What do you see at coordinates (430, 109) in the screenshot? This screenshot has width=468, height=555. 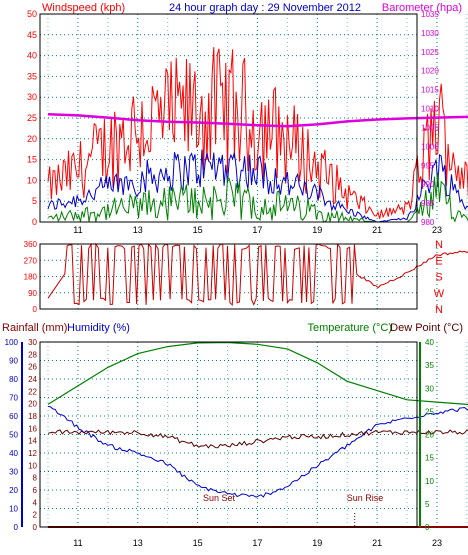 I see `barometer-tick-label: 1010` at bounding box center [430, 109].